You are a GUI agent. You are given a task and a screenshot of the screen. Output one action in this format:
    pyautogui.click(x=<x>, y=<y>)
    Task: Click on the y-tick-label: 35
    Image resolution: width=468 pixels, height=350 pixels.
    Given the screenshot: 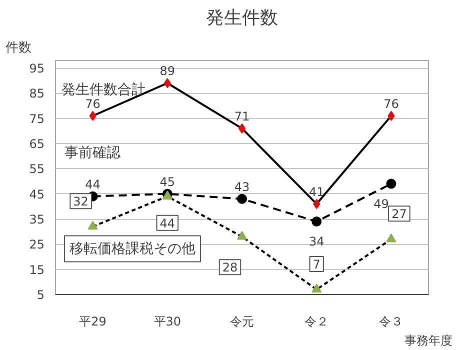 What is the action you would take?
    pyautogui.click(x=37, y=219)
    